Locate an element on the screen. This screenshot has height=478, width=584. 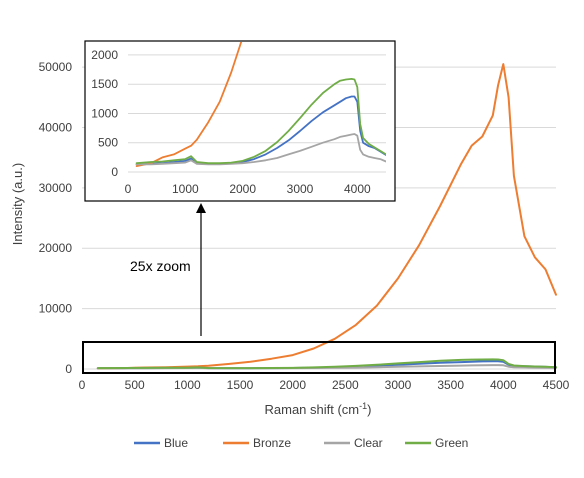
main-y-tick-label: 40000 is located at coordinates (56, 127).